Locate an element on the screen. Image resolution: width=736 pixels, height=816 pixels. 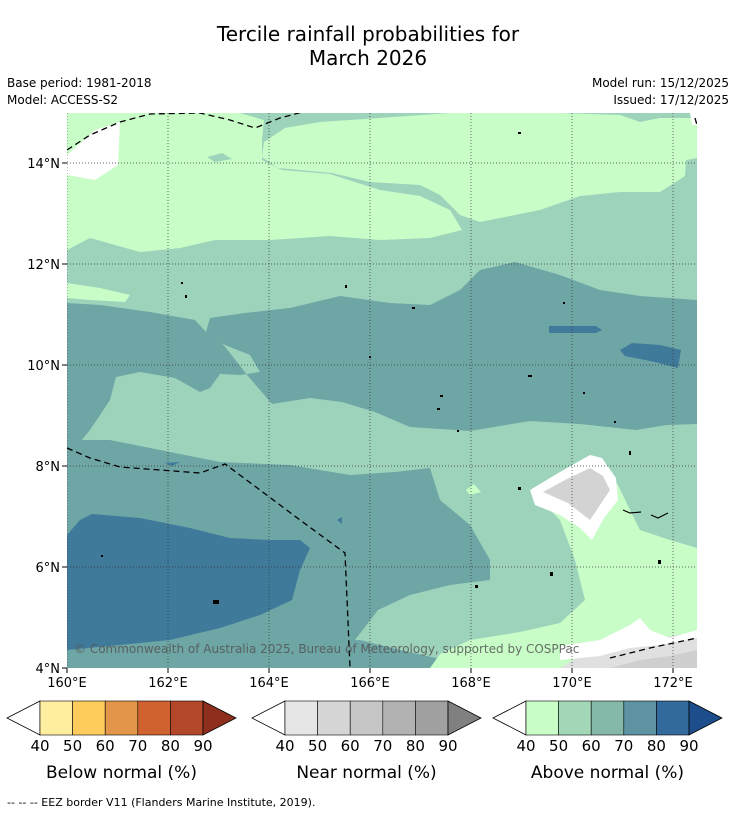
no-dominant-region-northwest is located at coordinates (93, 151).